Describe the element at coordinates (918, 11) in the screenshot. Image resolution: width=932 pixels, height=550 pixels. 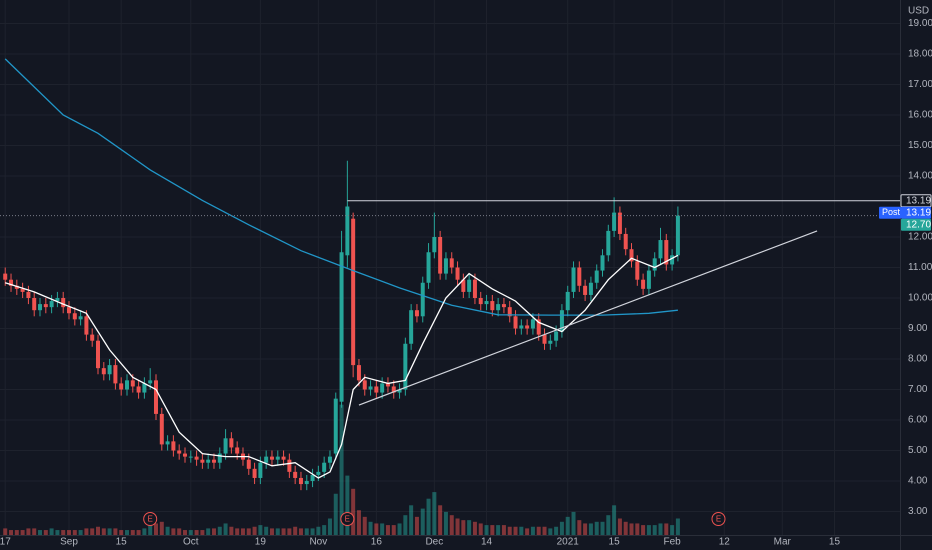
I see `currency-label: USD` at that location.